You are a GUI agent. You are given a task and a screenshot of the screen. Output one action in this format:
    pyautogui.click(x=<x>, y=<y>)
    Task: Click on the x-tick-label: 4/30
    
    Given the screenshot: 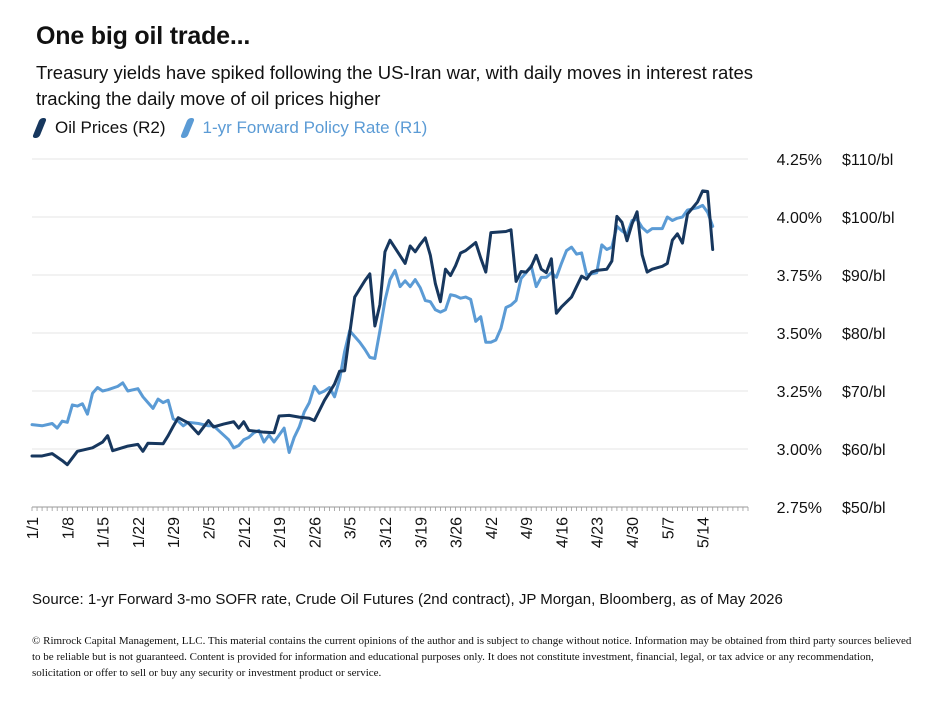 What is the action you would take?
    pyautogui.click(x=633, y=532)
    